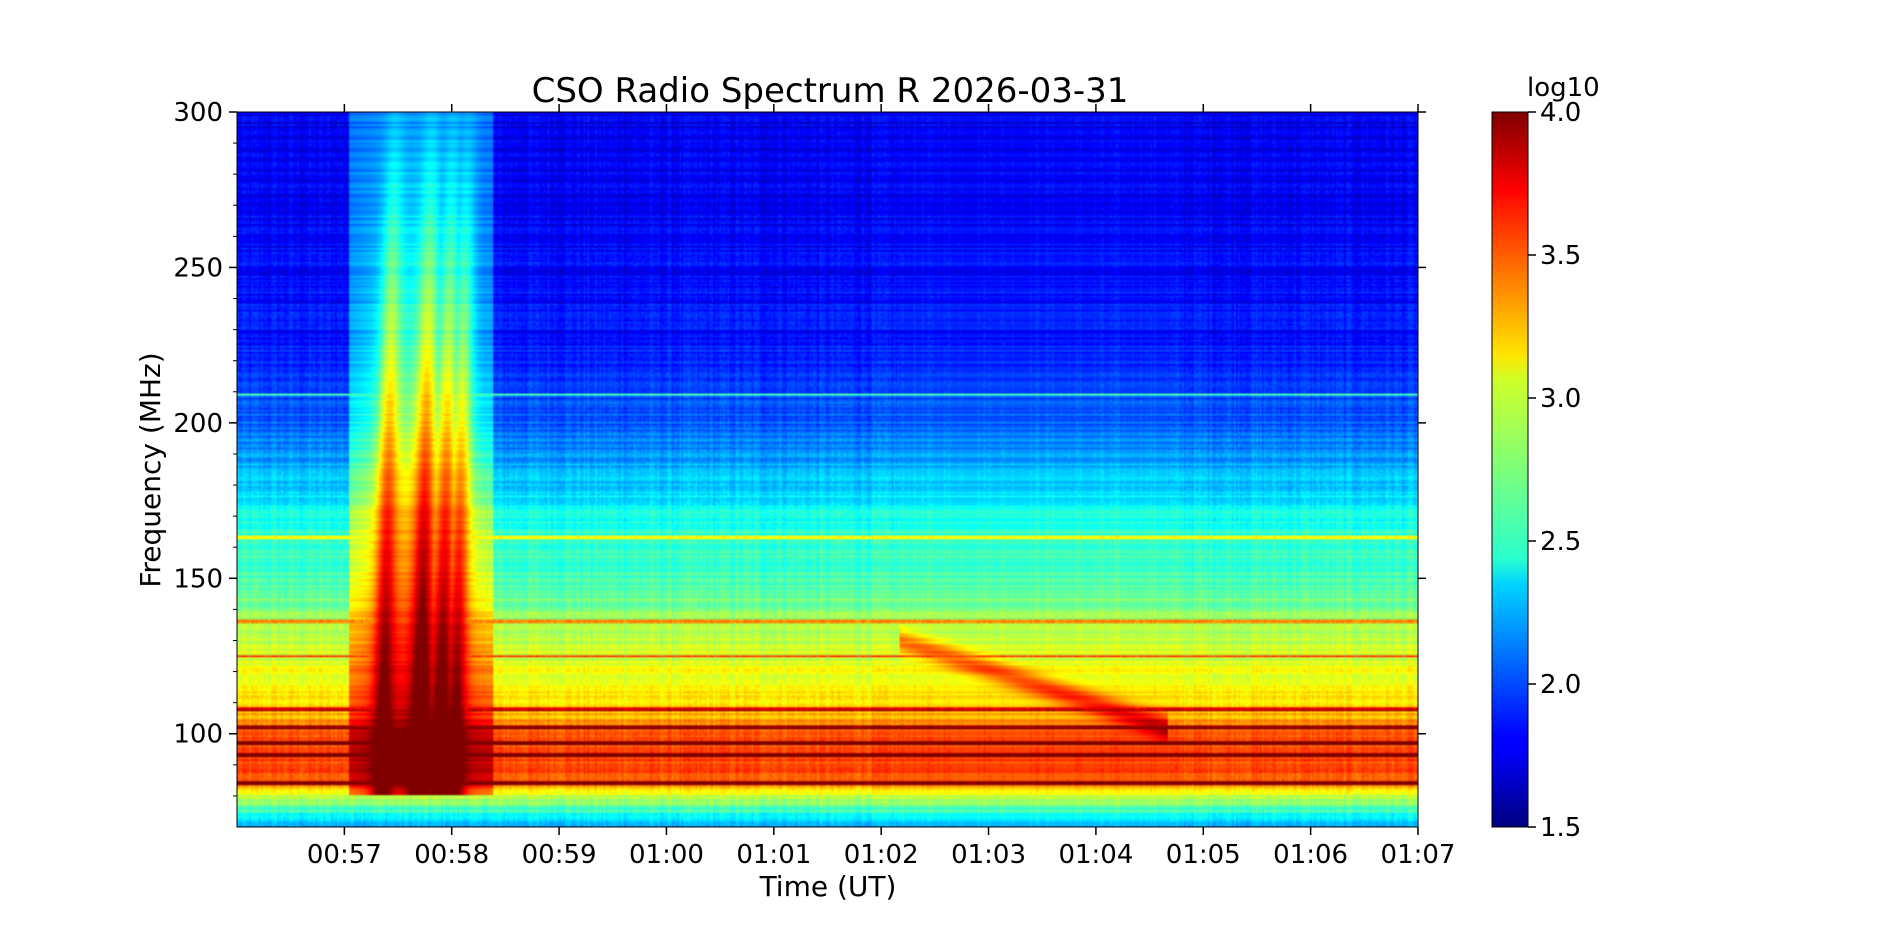 The width and height of the screenshot is (1898, 927). Describe the element at coordinates (1560, 542) in the screenshot. I see `colorbar-tick-label: 2.5` at that location.